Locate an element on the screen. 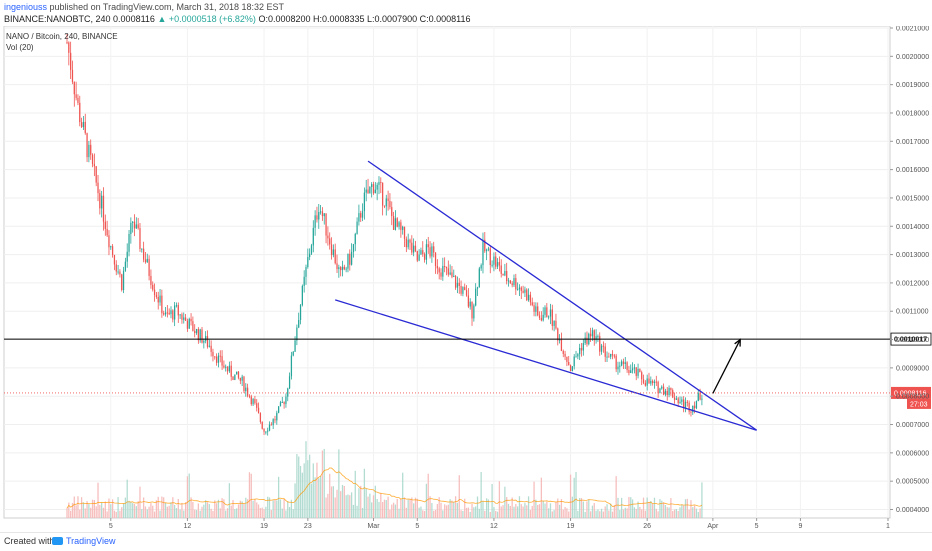  current-price-badge is located at coordinates (911, 392).